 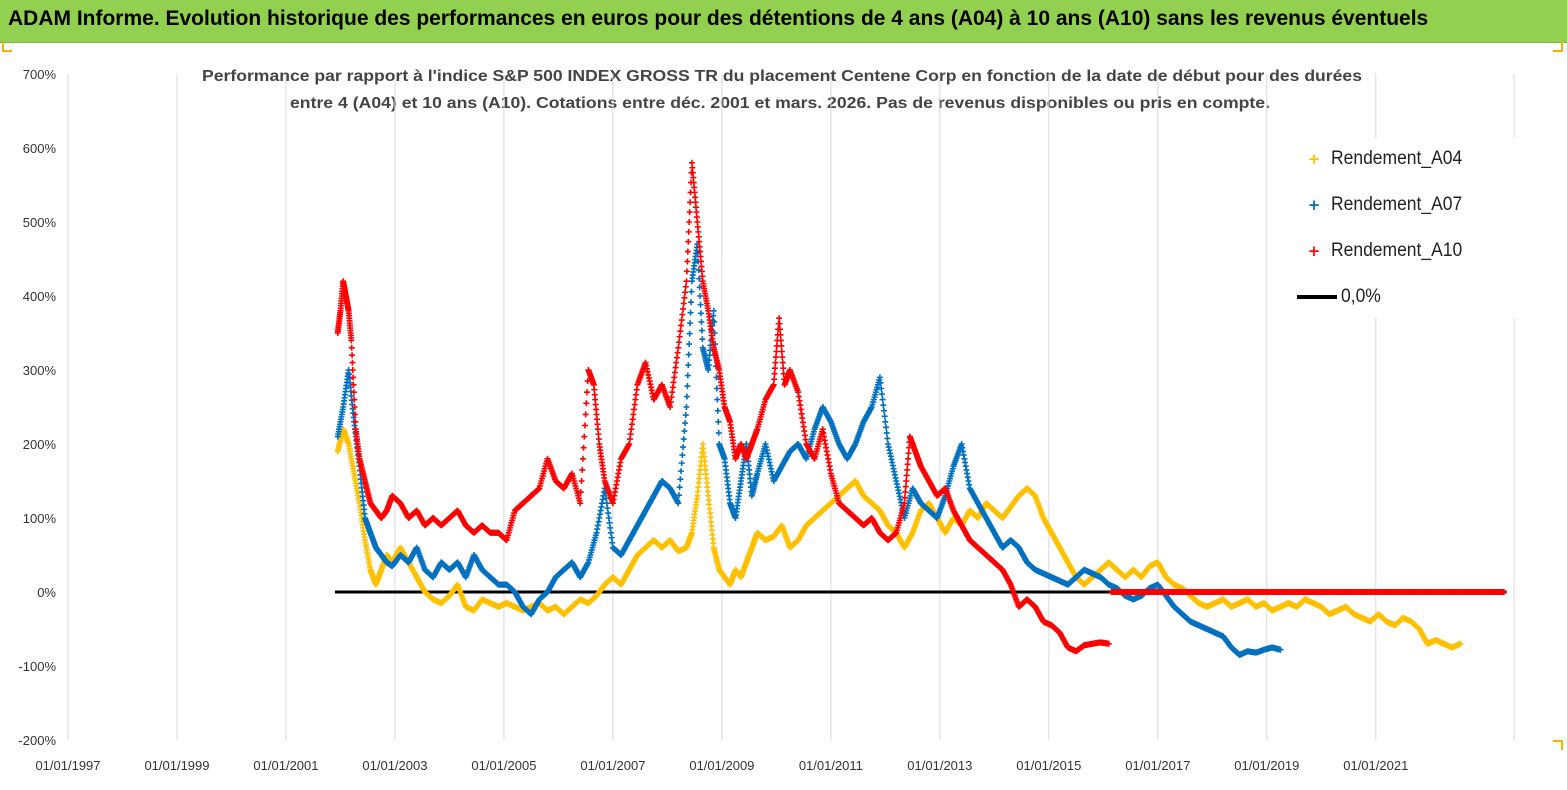 What do you see at coordinates (40, 444) in the screenshot?
I see `y-tick-label: 200%` at bounding box center [40, 444].